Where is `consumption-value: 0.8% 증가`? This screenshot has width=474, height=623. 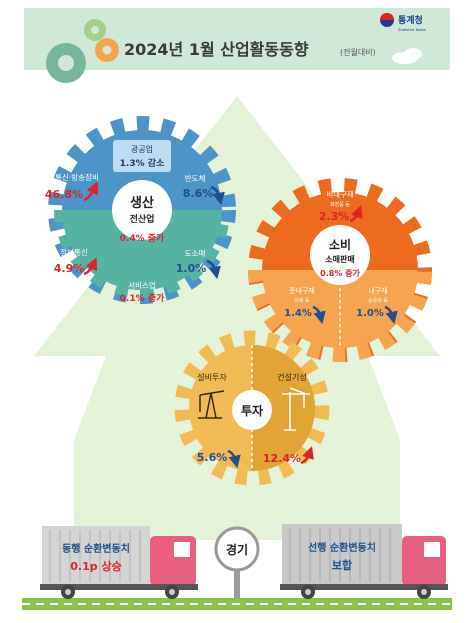 consumption-value: 0.8% 증가 is located at coordinates (340, 273).